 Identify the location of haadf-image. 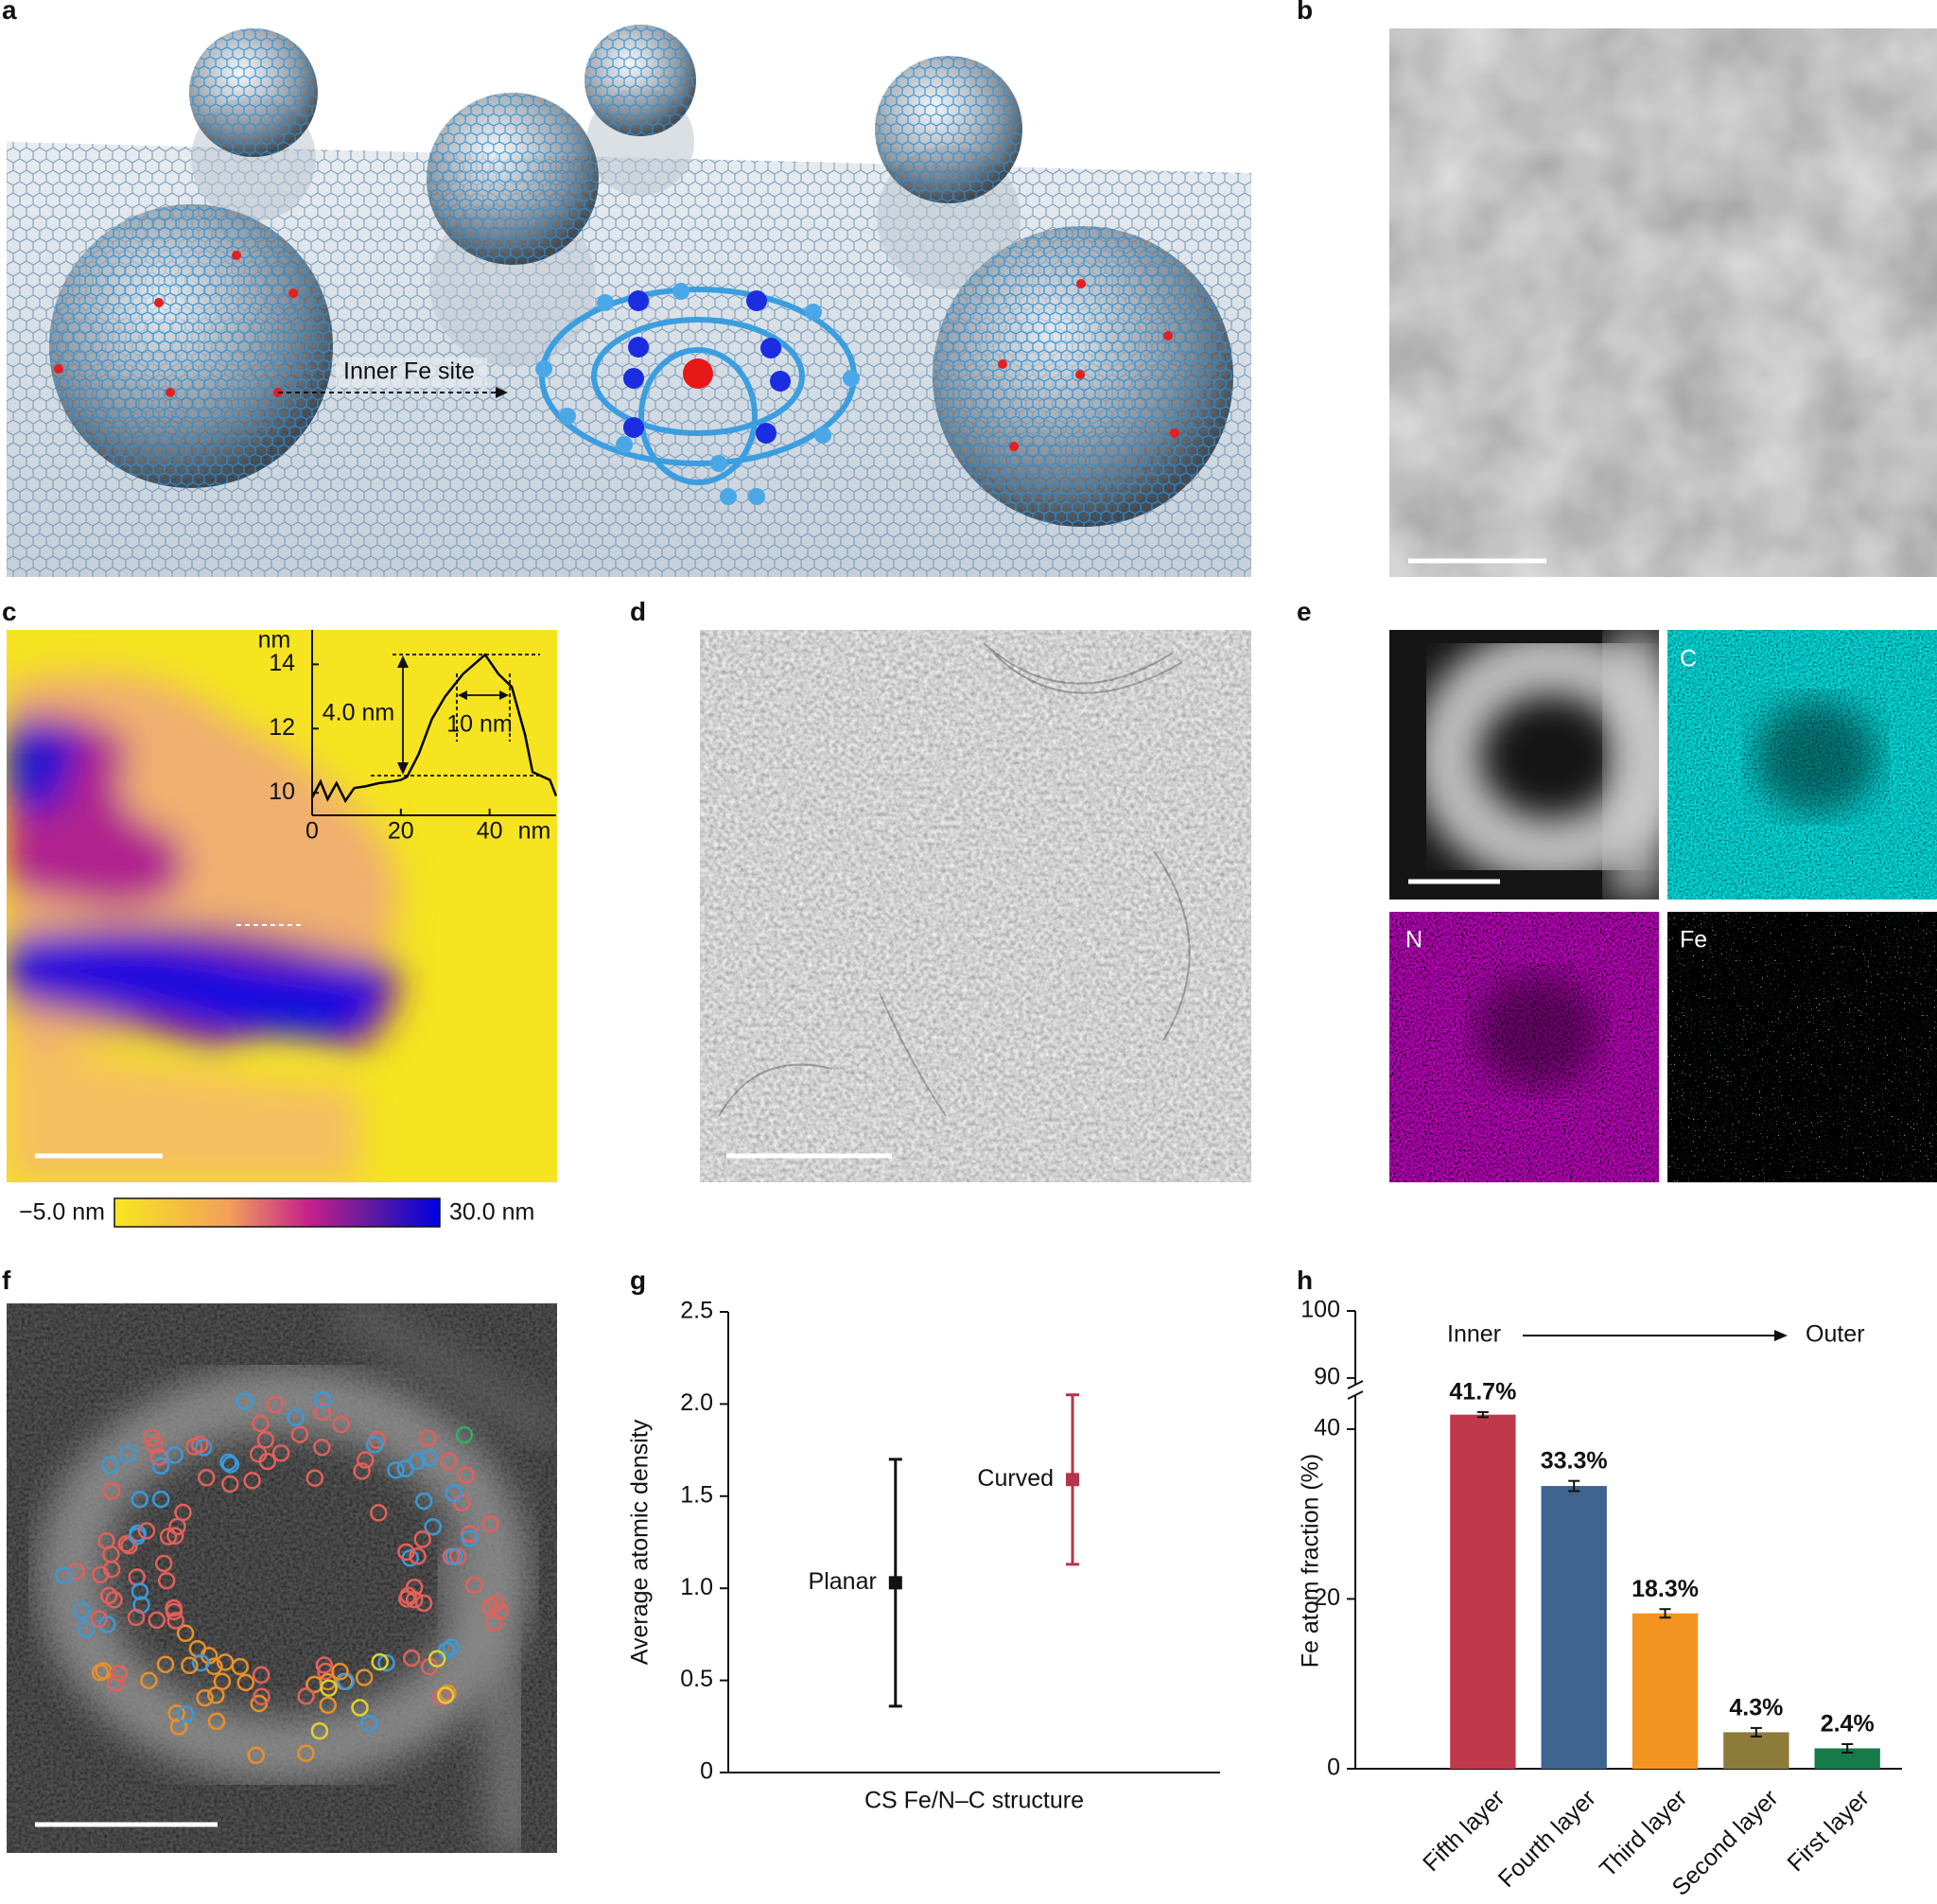
(282, 1578).